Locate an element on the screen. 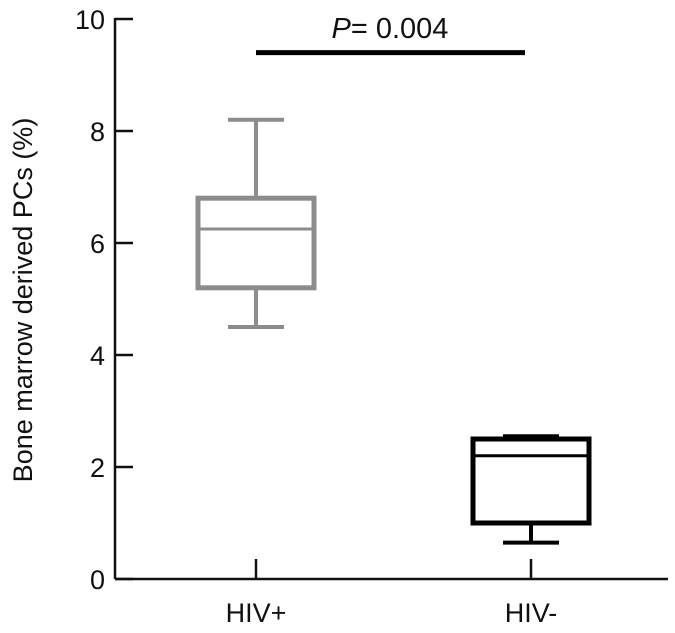 The image size is (675, 633). y-tick-label: 4 is located at coordinates (97, 356).